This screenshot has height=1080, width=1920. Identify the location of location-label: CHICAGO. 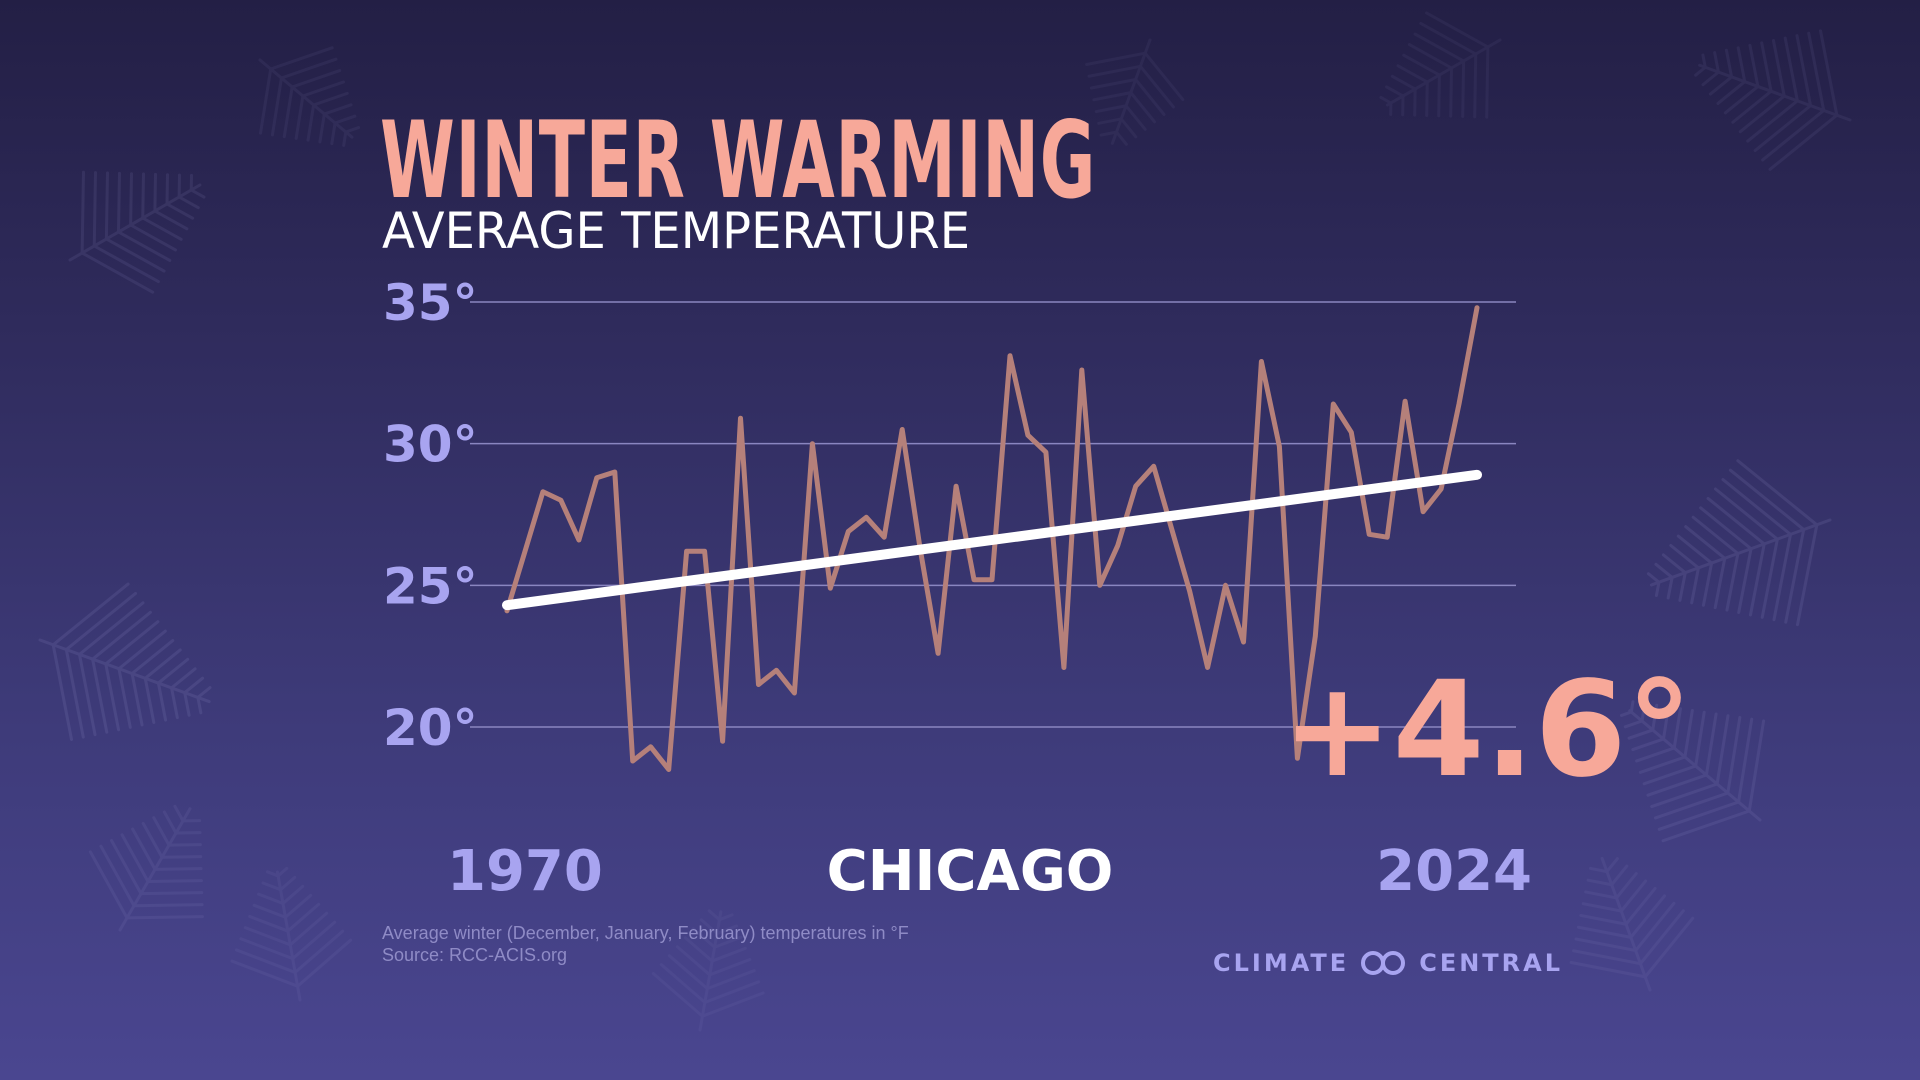
(970, 871).